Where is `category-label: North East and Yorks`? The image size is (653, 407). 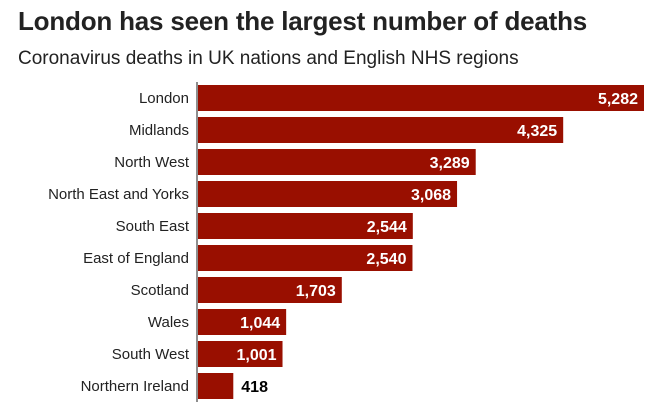 category-label: North East and Yorks is located at coordinates (118, 194).